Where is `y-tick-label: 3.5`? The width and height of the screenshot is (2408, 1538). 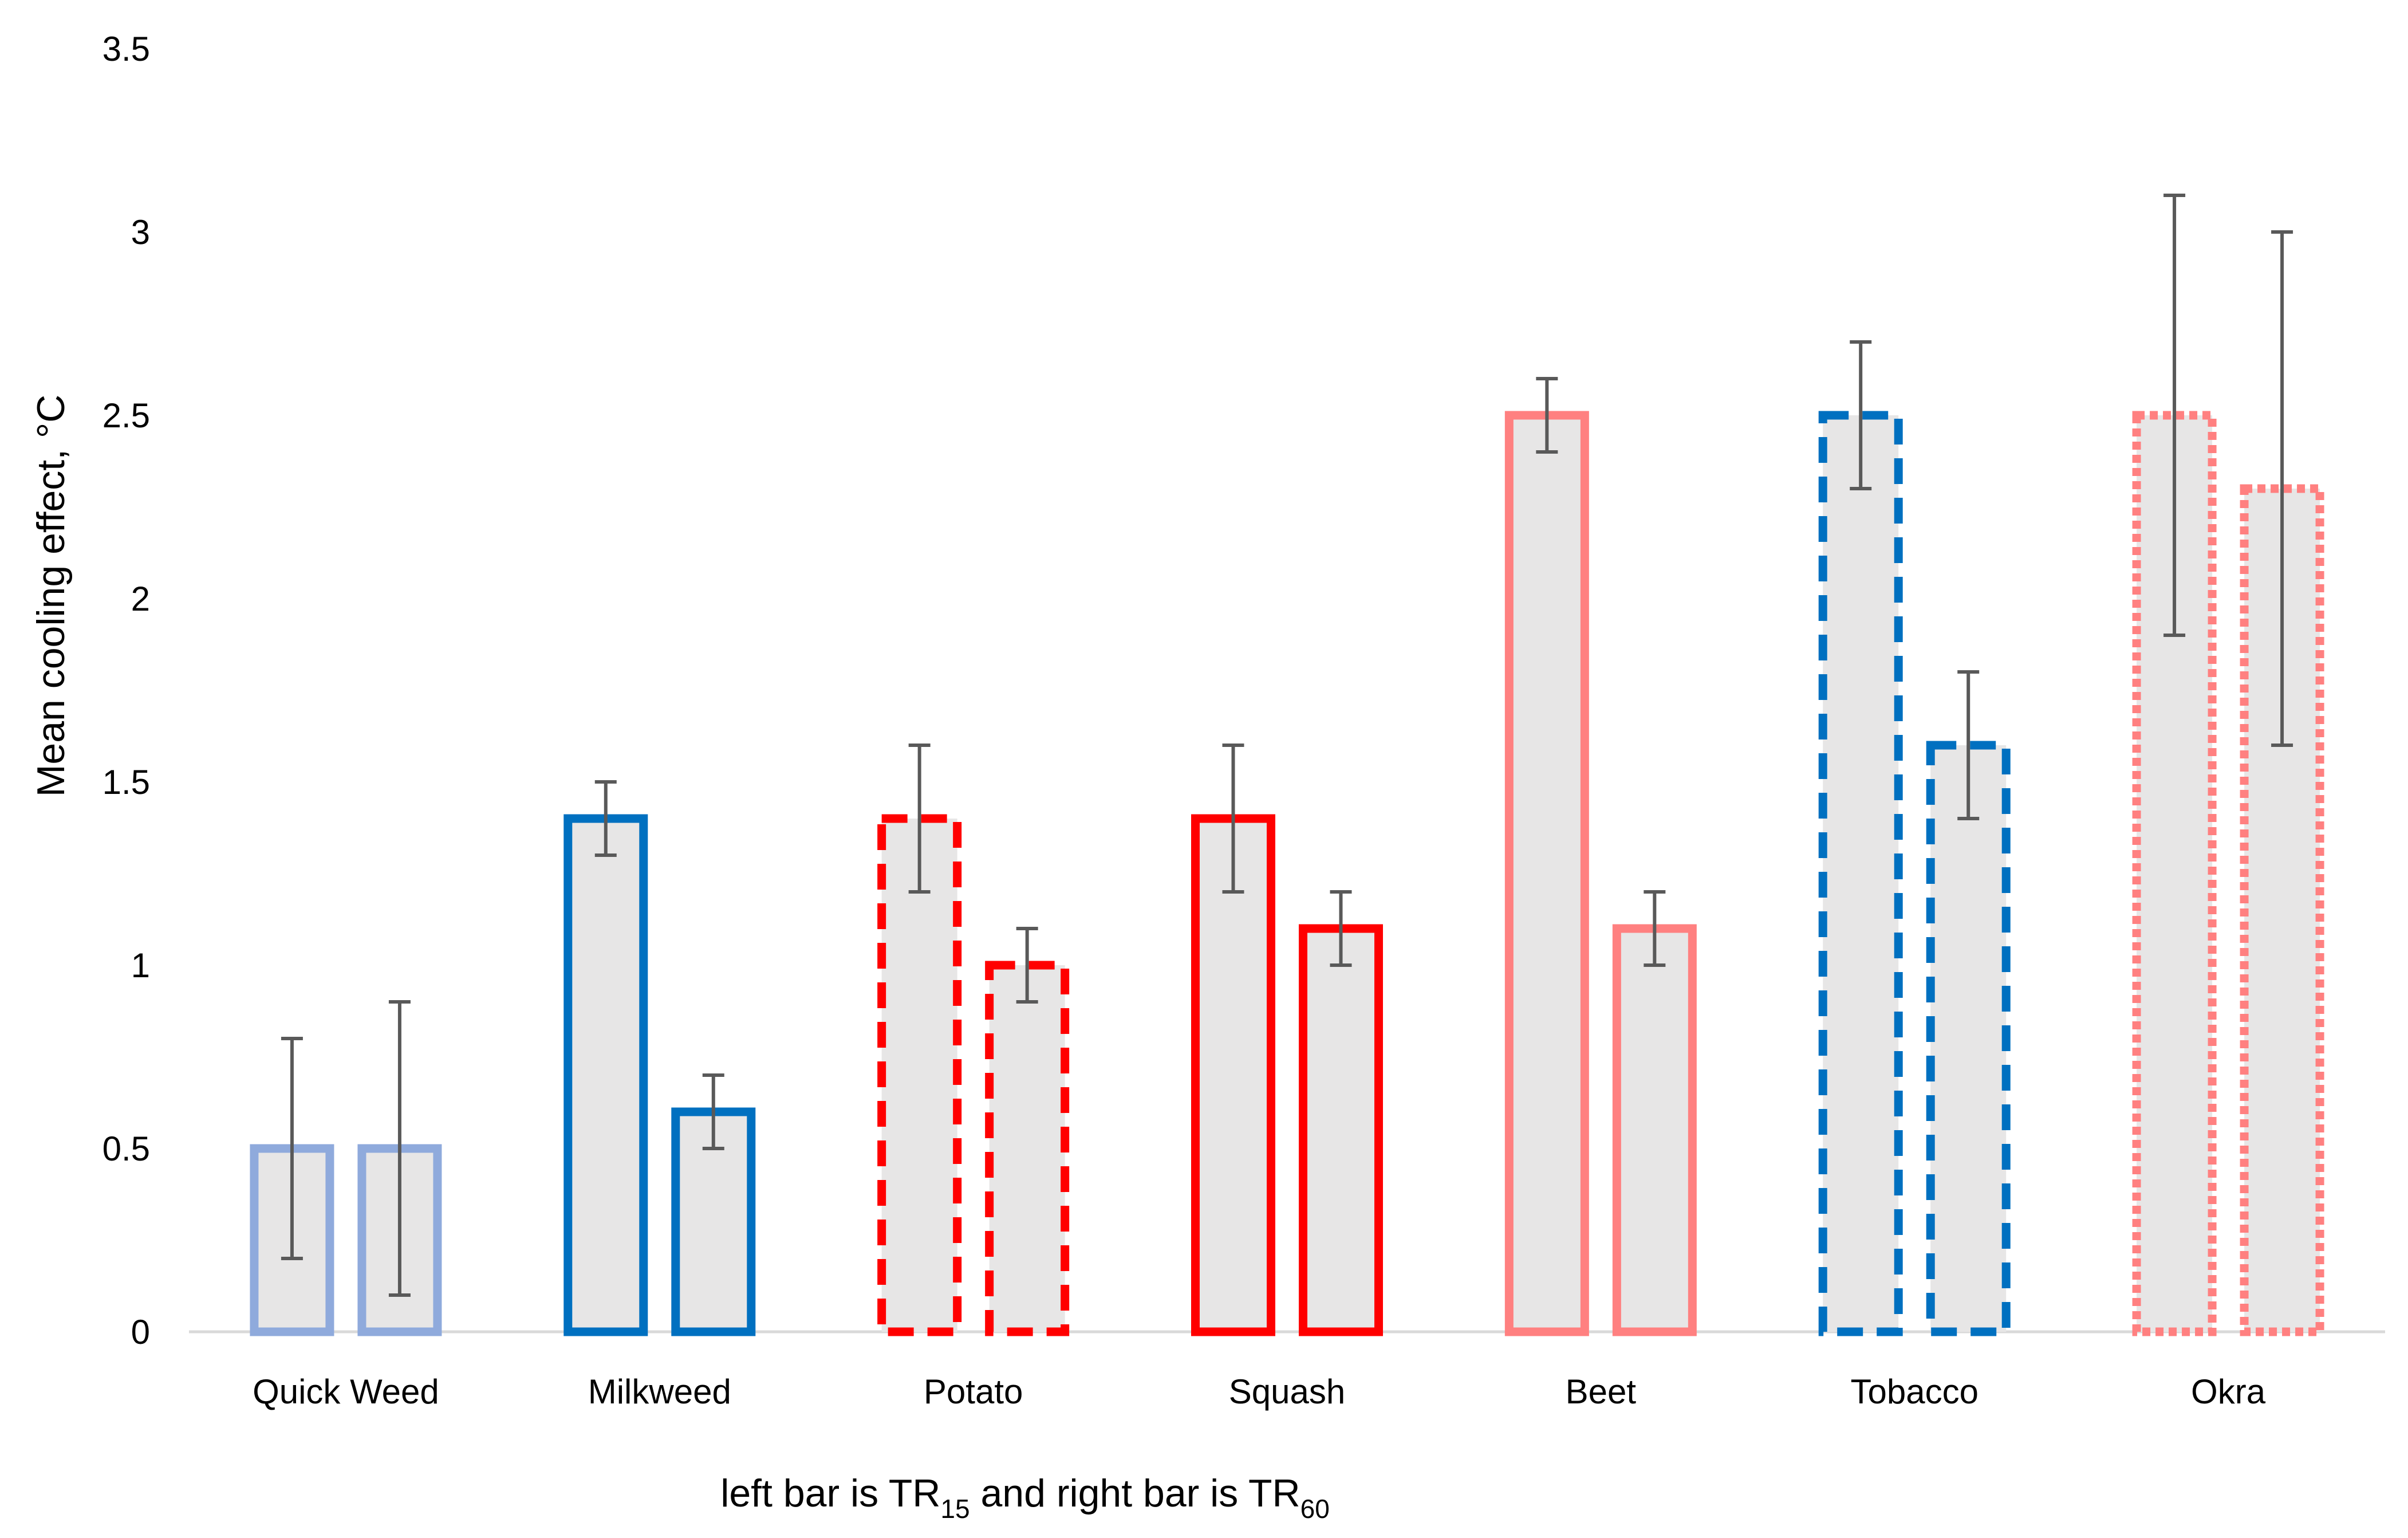 y-tick-label: 3.5 is located at coordinates (127, 49).